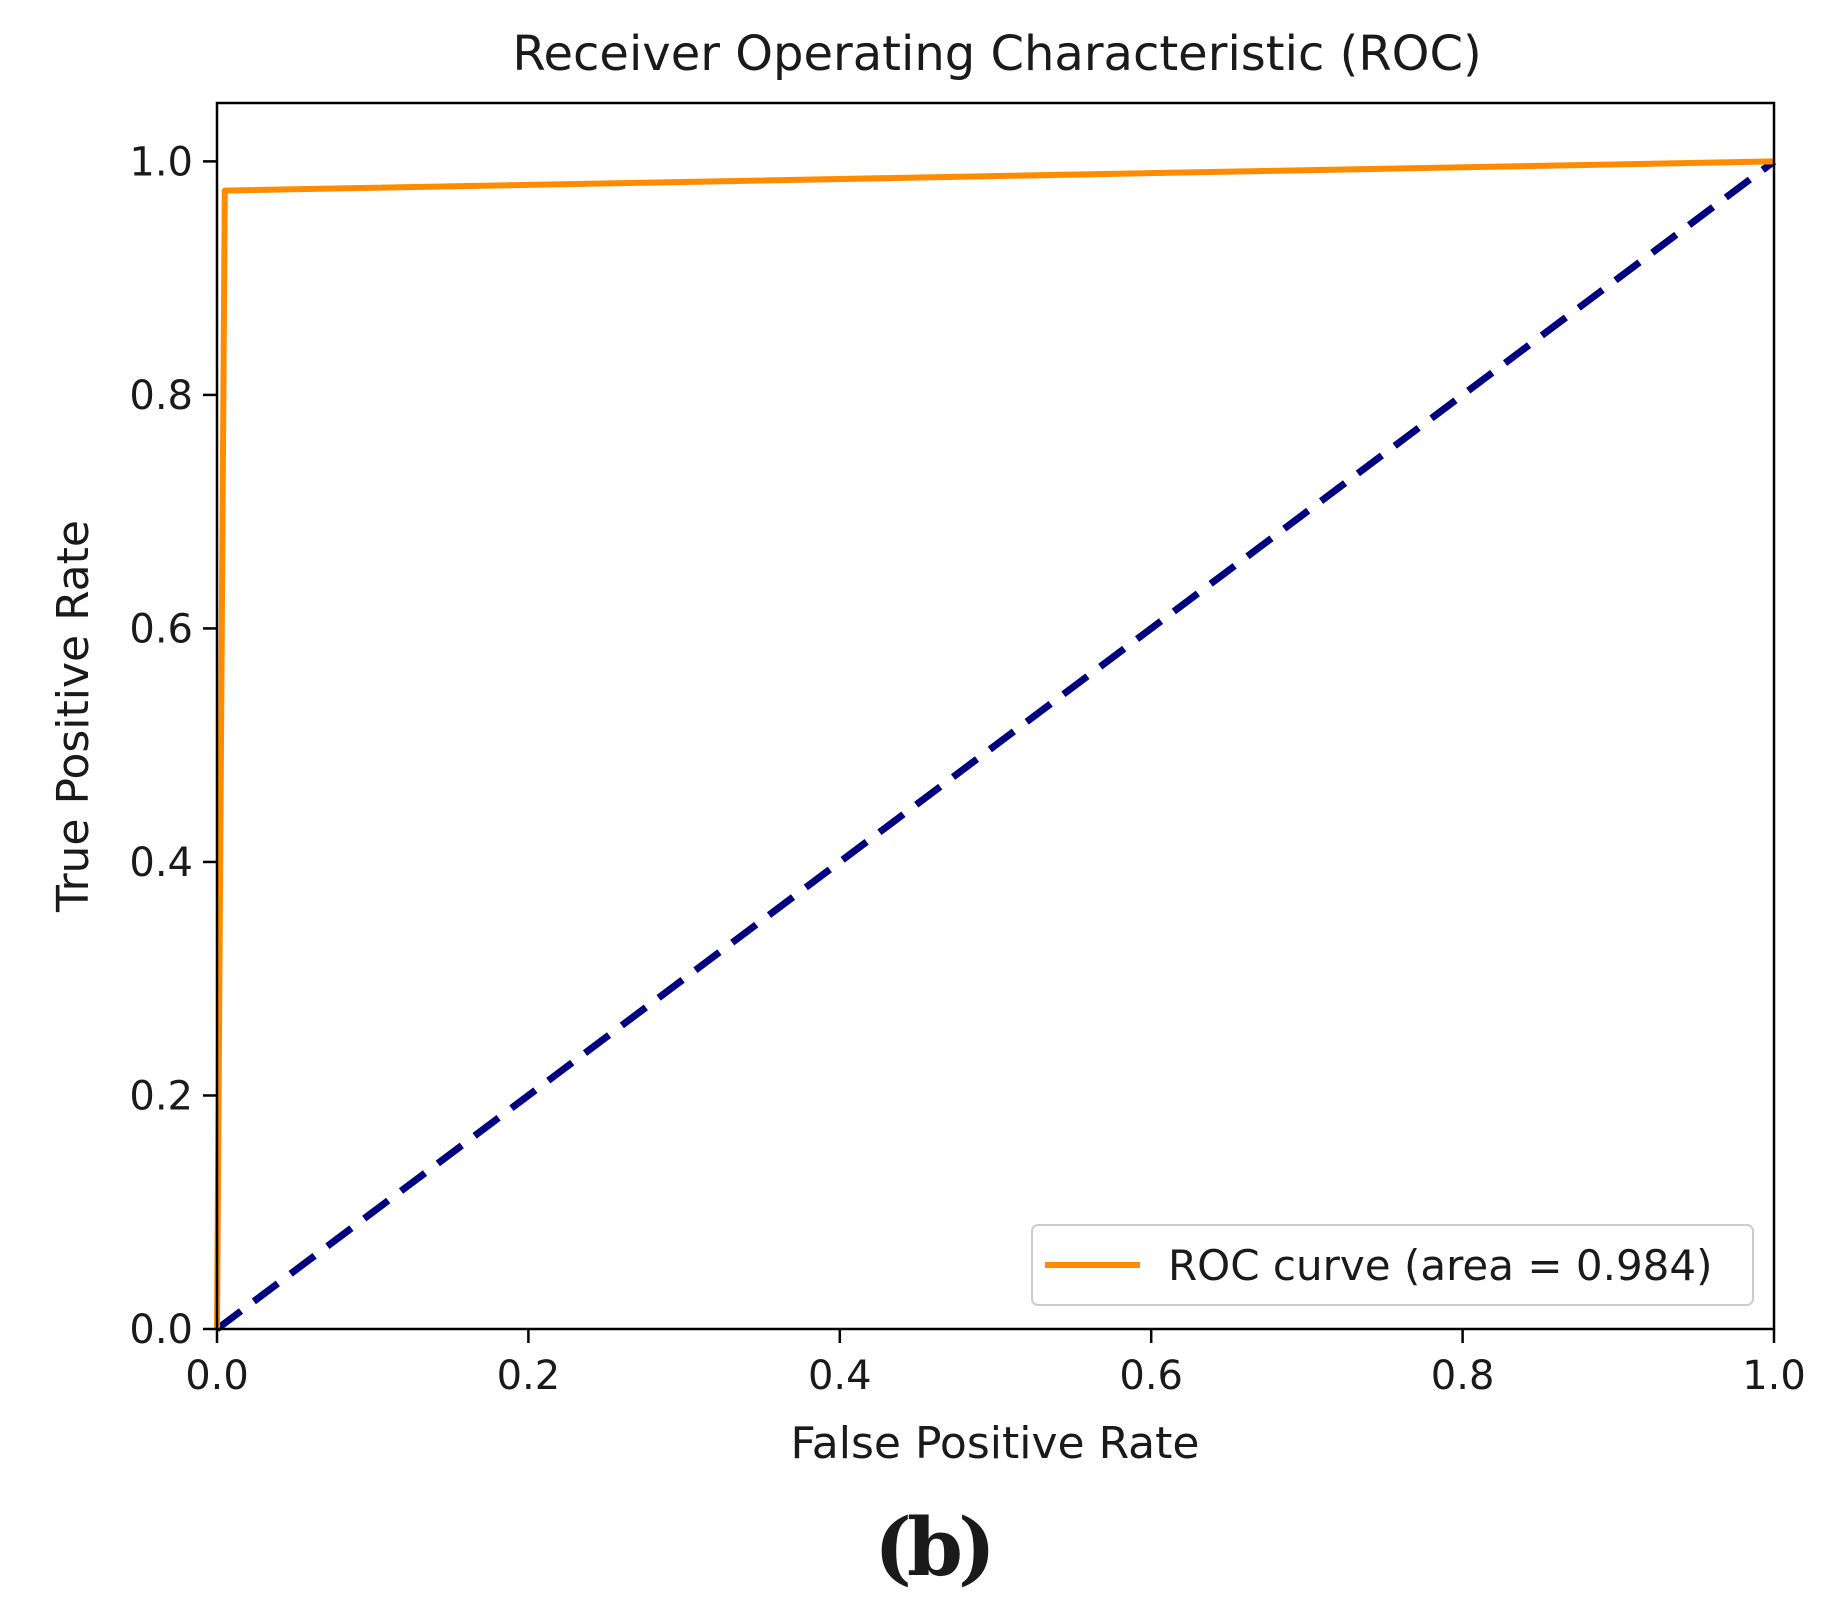 The image size is (1833, 1621). I want to click on panel-caption: ( b ), so click(935, 1547).